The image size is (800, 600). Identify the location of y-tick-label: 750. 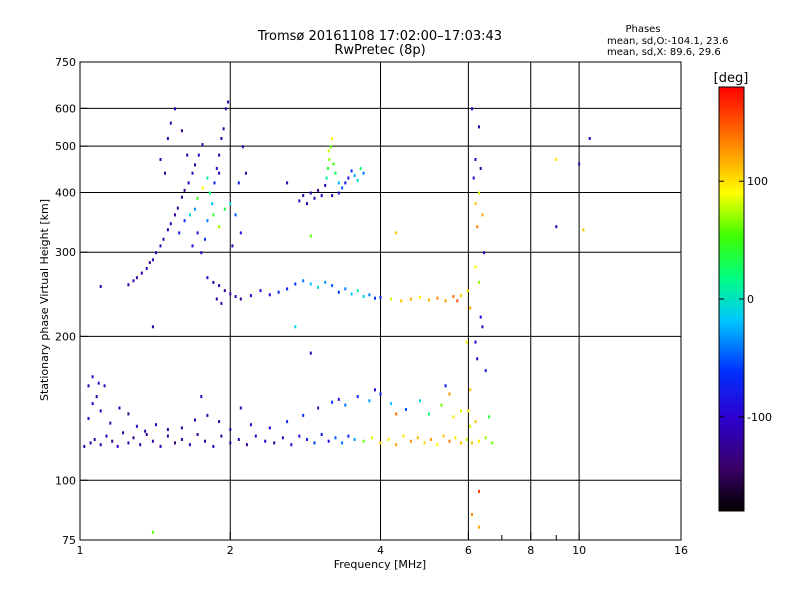
(65, 62).